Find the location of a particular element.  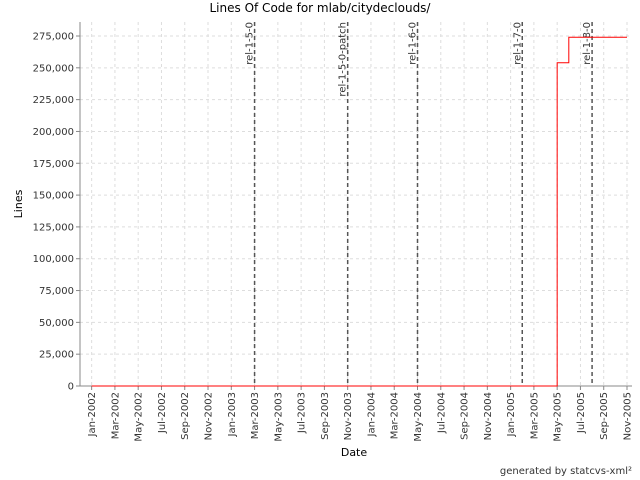

x-tick-label: Jul-2005 is located at coordinates (581, 413).